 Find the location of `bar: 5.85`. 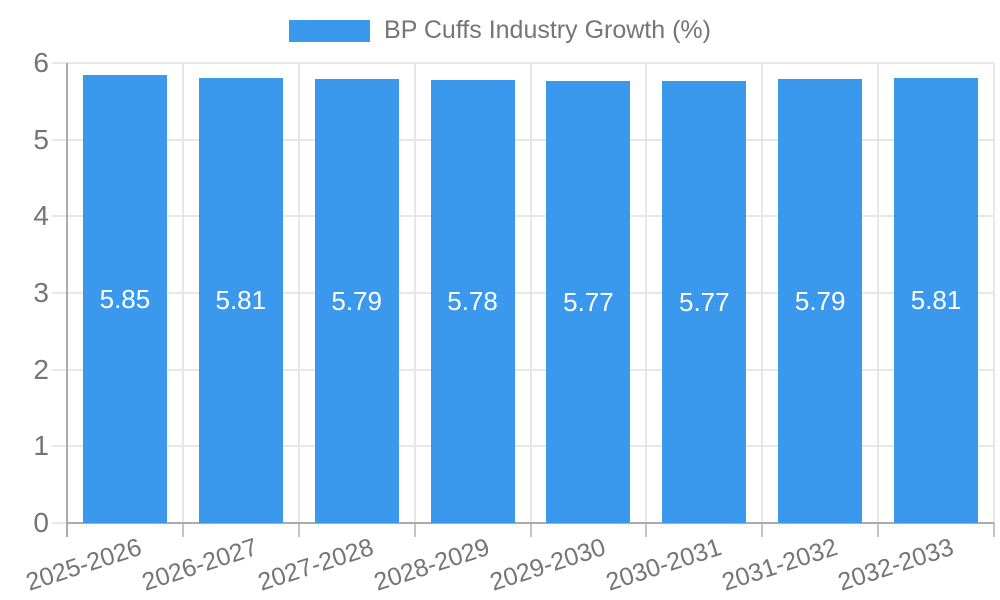

bar: 5.85 is located at coordinates (124, 298).